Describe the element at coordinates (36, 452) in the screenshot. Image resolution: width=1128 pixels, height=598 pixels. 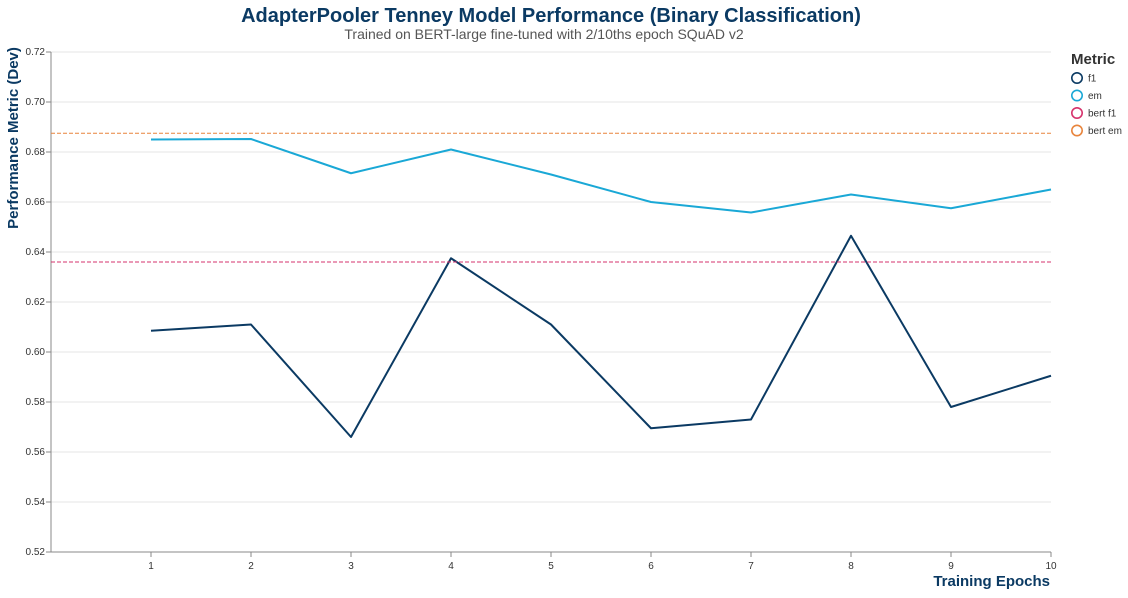
I see `y-tick-label: 0.56` at that location.